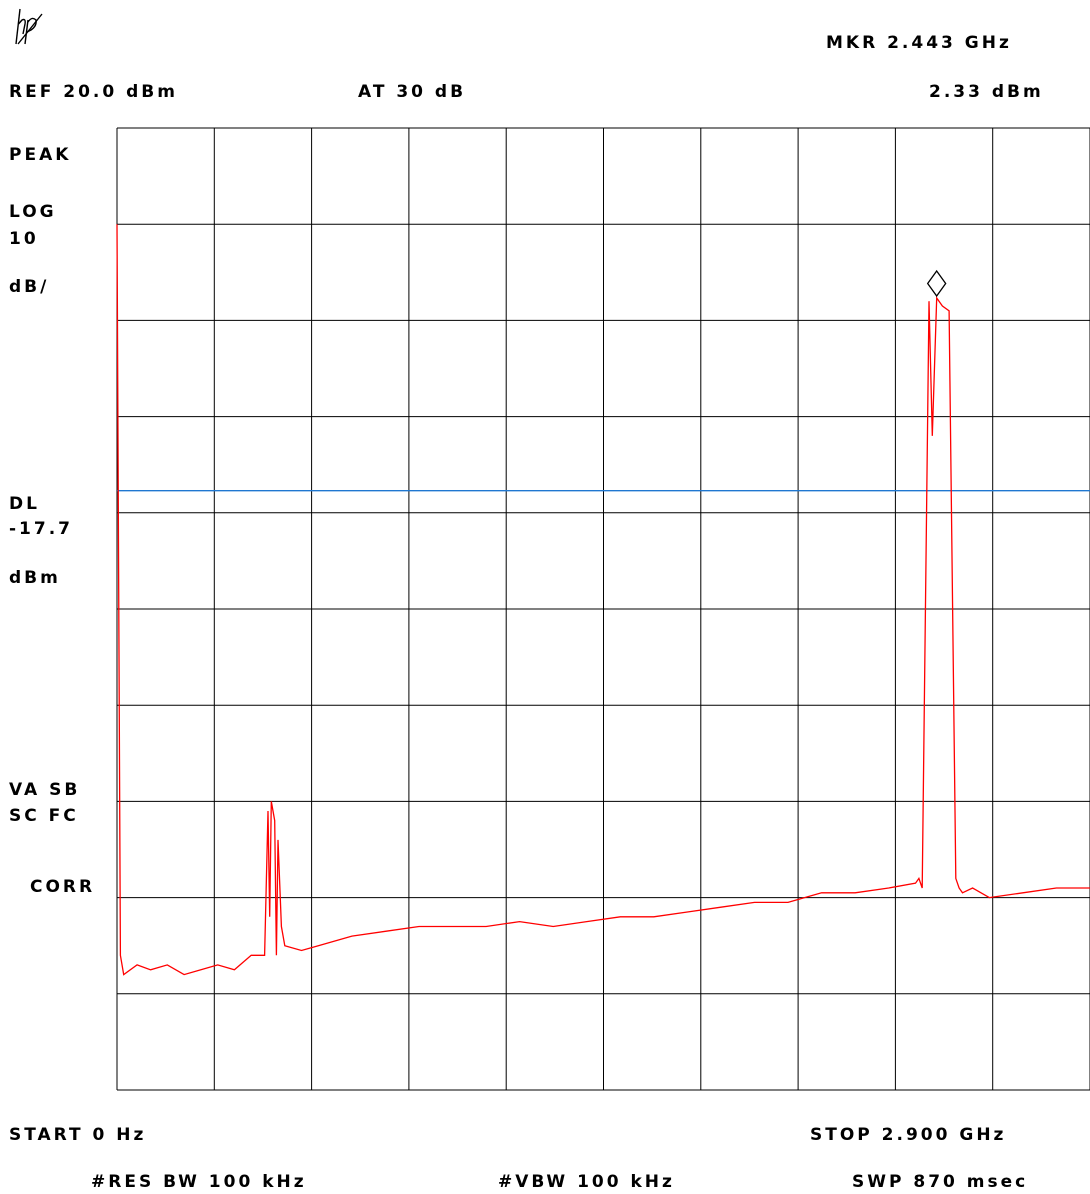 Image resolution: width=1090 pixels, height=1194 pixels. I want to click on diamond-marker-icon, so click(936, 283).